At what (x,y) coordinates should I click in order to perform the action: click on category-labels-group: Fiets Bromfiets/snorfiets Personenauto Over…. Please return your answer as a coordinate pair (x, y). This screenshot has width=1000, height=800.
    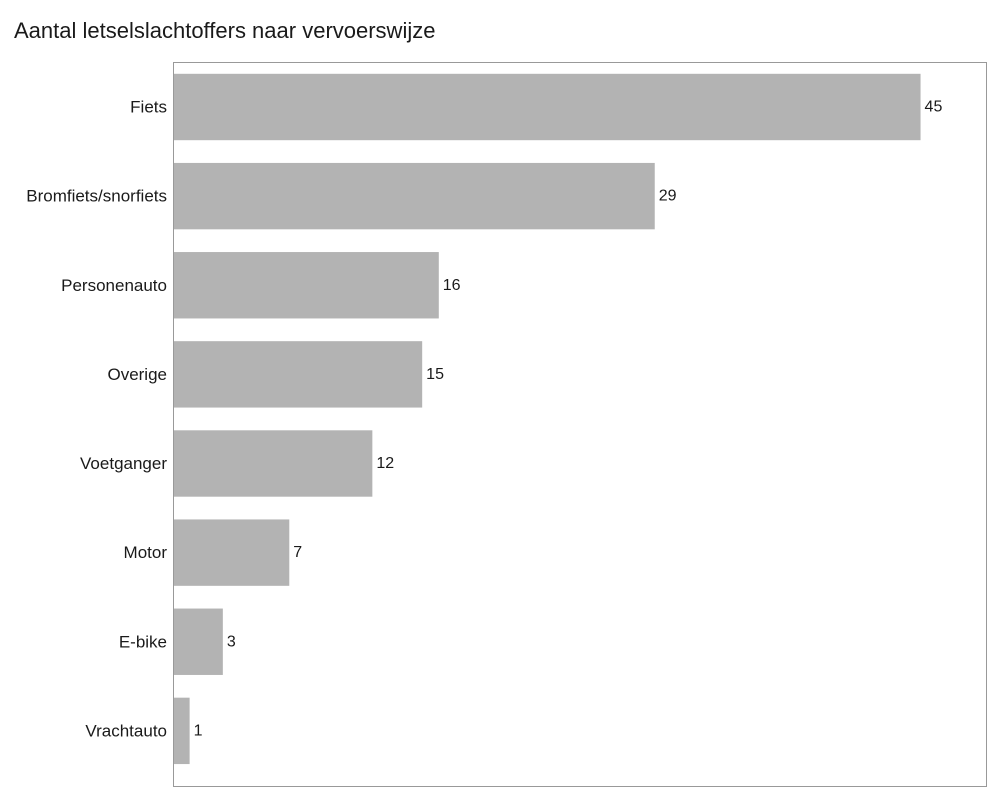
    Looking at the image, I should click on (96, 419).